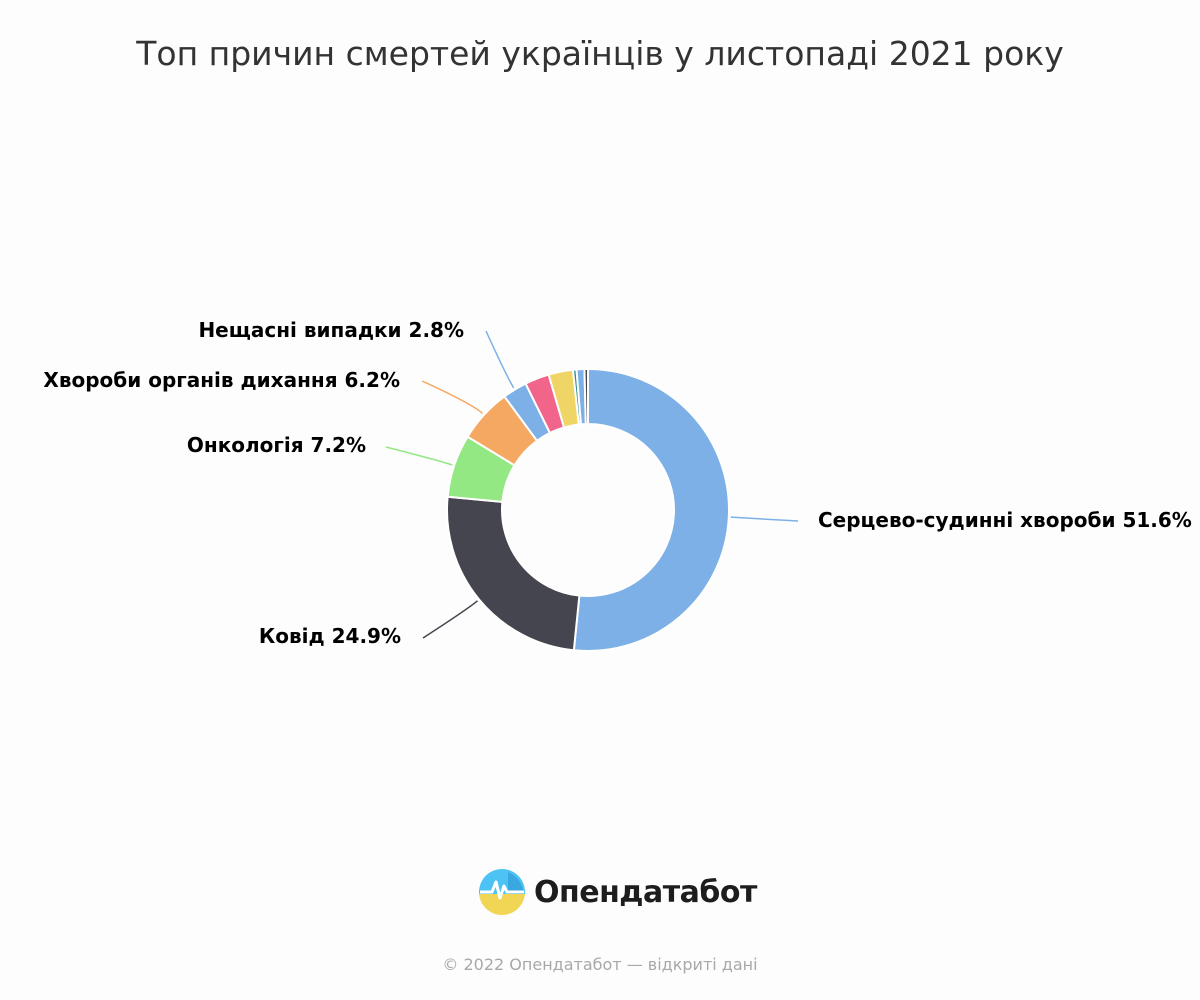  I want to click on opendatabot-logo: Опендатабот, so click(617, 892).